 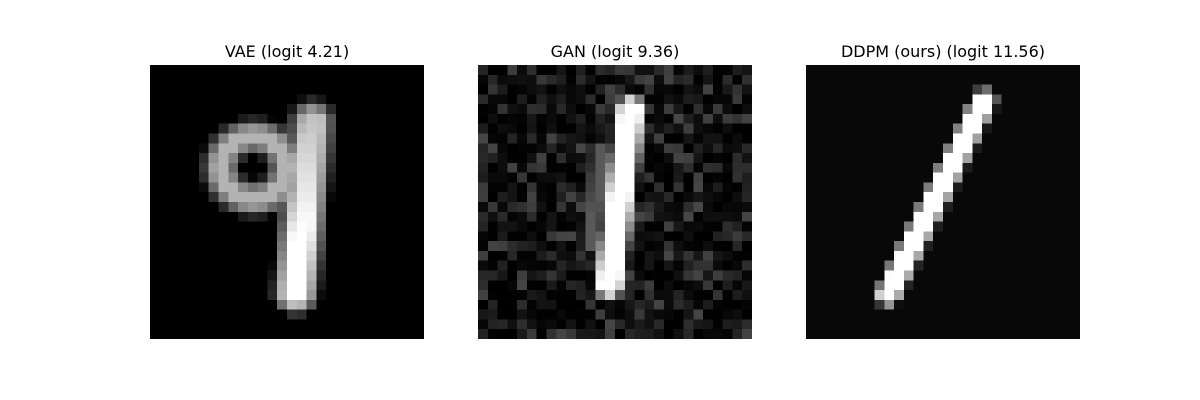 I want to click on panel-title: DDPM (ours) (logit 11.56), so click(x=943, y=51).